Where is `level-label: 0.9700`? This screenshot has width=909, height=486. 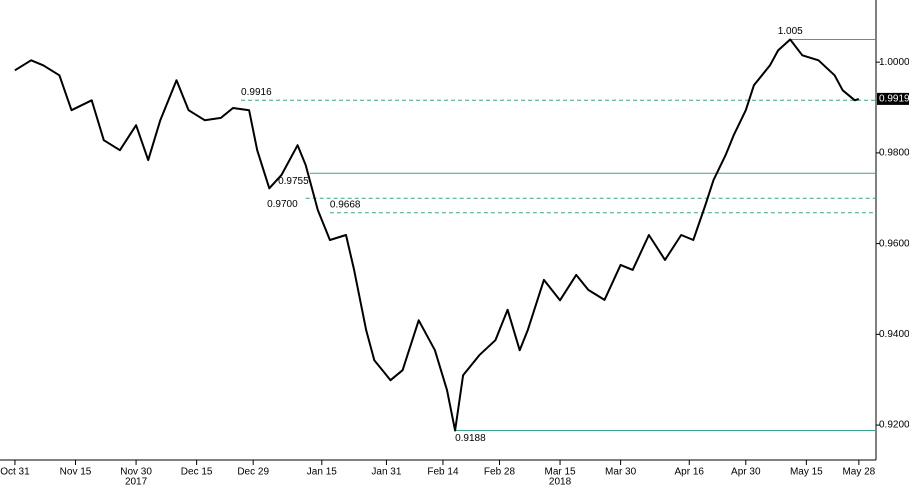
level-label: 0.9700 is located at coordinates (282, 204).